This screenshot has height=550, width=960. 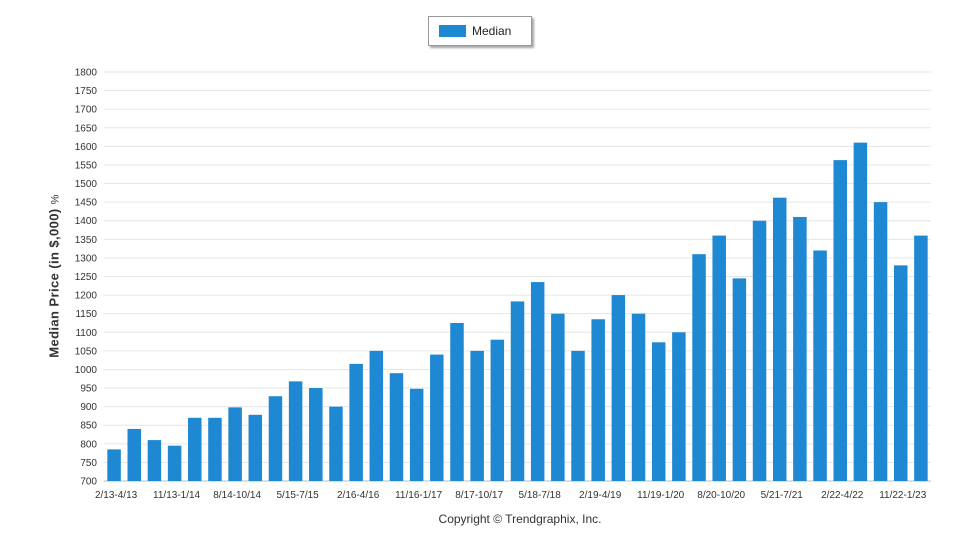 What do you see at coordinates (661, 495) in the screenshot?
I see `x-tick-label: 11/19-1/20` at bounding box center [661, 495].